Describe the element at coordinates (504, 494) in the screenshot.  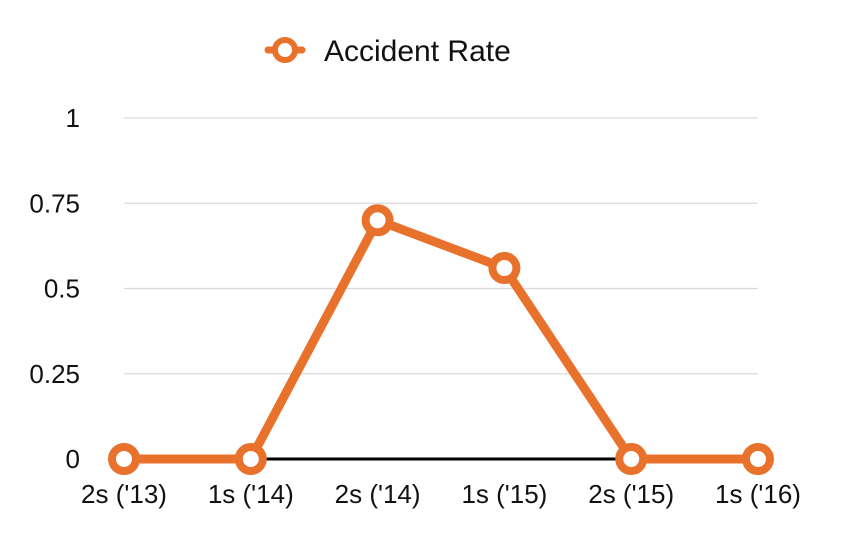
I see `x-tick-label: 1s ('15)` at that location.